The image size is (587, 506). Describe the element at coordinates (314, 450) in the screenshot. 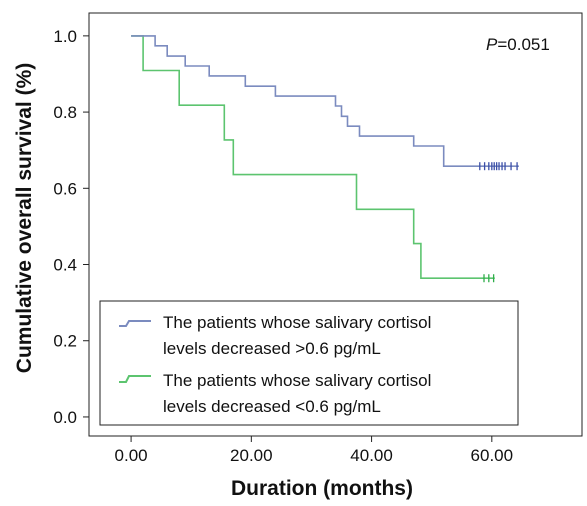

I see `x-axis-ticks: 0.00 20.00 40.00 60.00` at that location.